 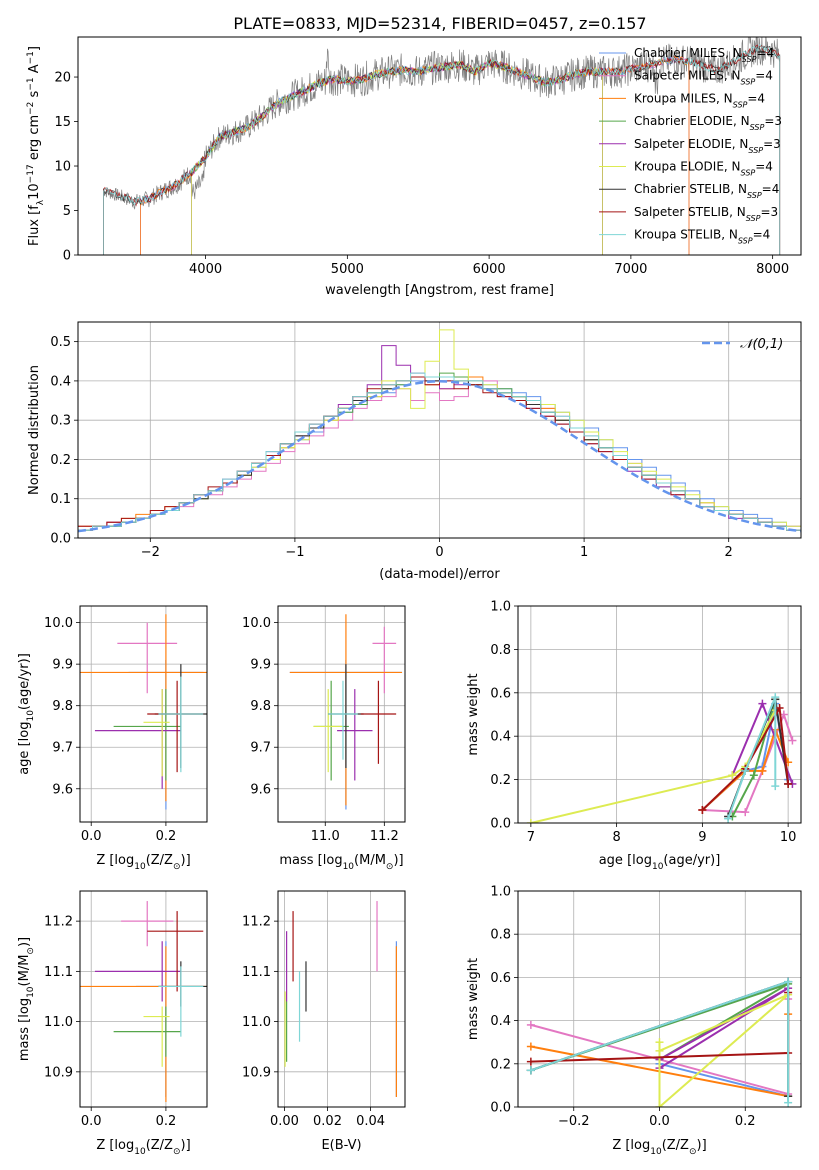 I want to click on x-tick-label: 0.2, so click(x=166, y=1121).